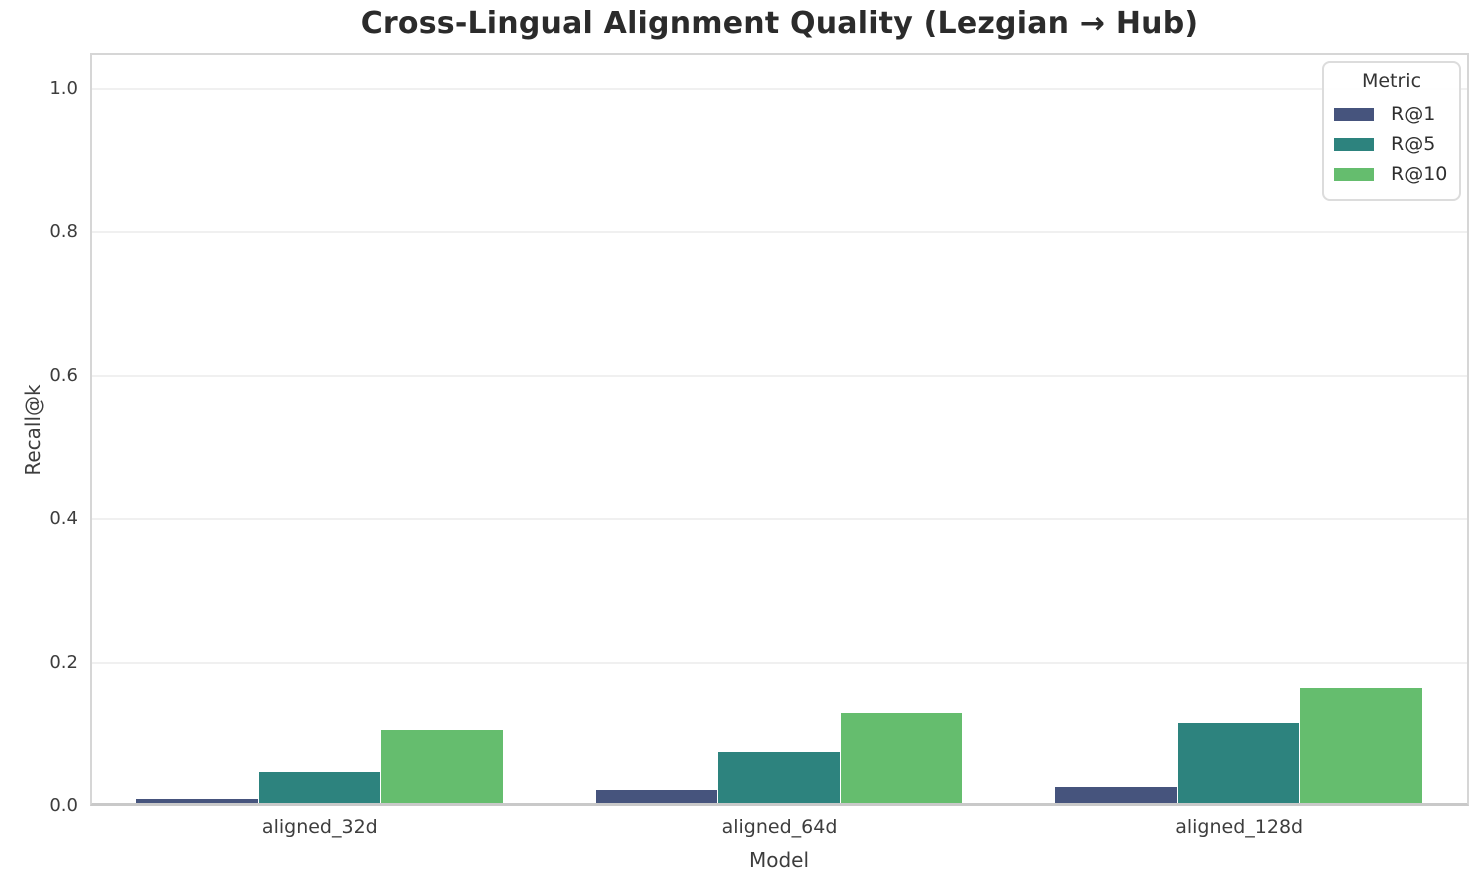 This screenshot has height=885, width=1484. I want to click on legend-label: R@10, so click(1419, 174).